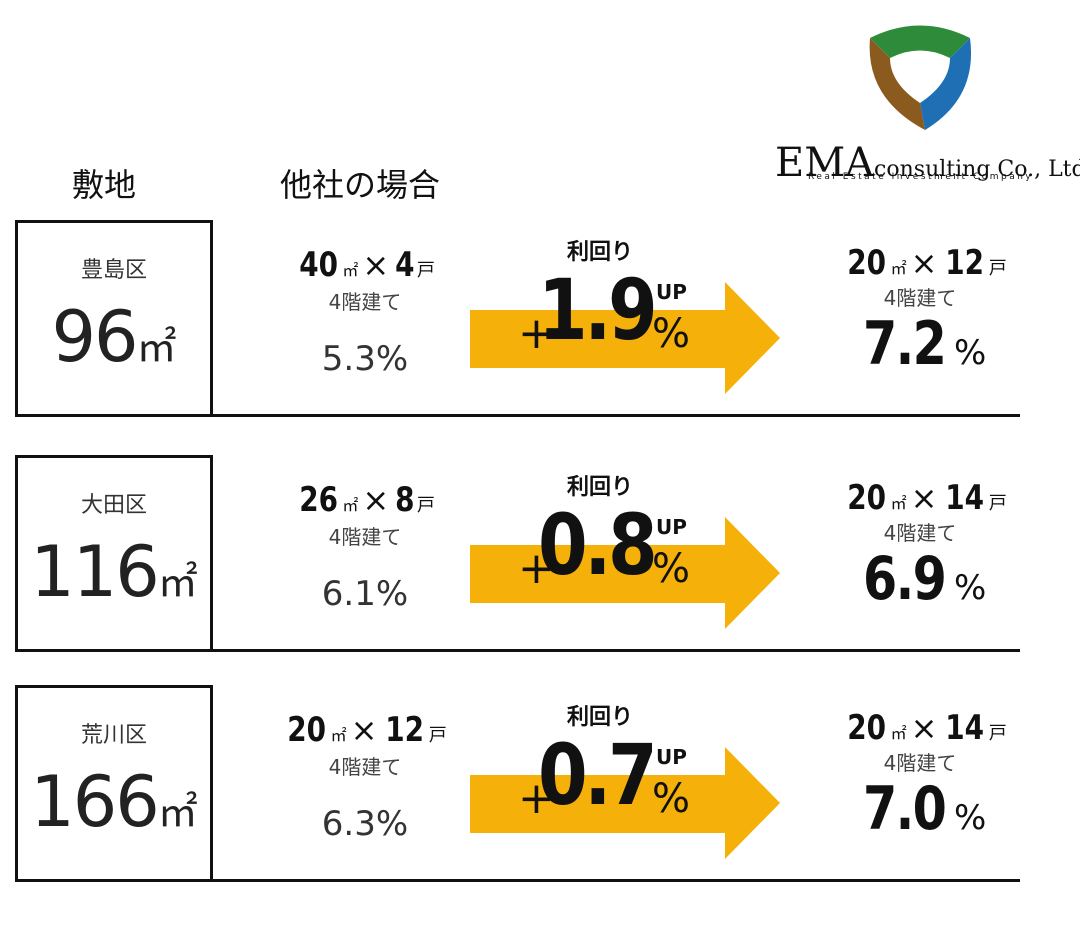 The width and height of the screenshot is (1080, 937). What do you see at coordinates (904, 579) in the screenshot?
I see `yield-value: 6.9` at bounding box center [904, 579].